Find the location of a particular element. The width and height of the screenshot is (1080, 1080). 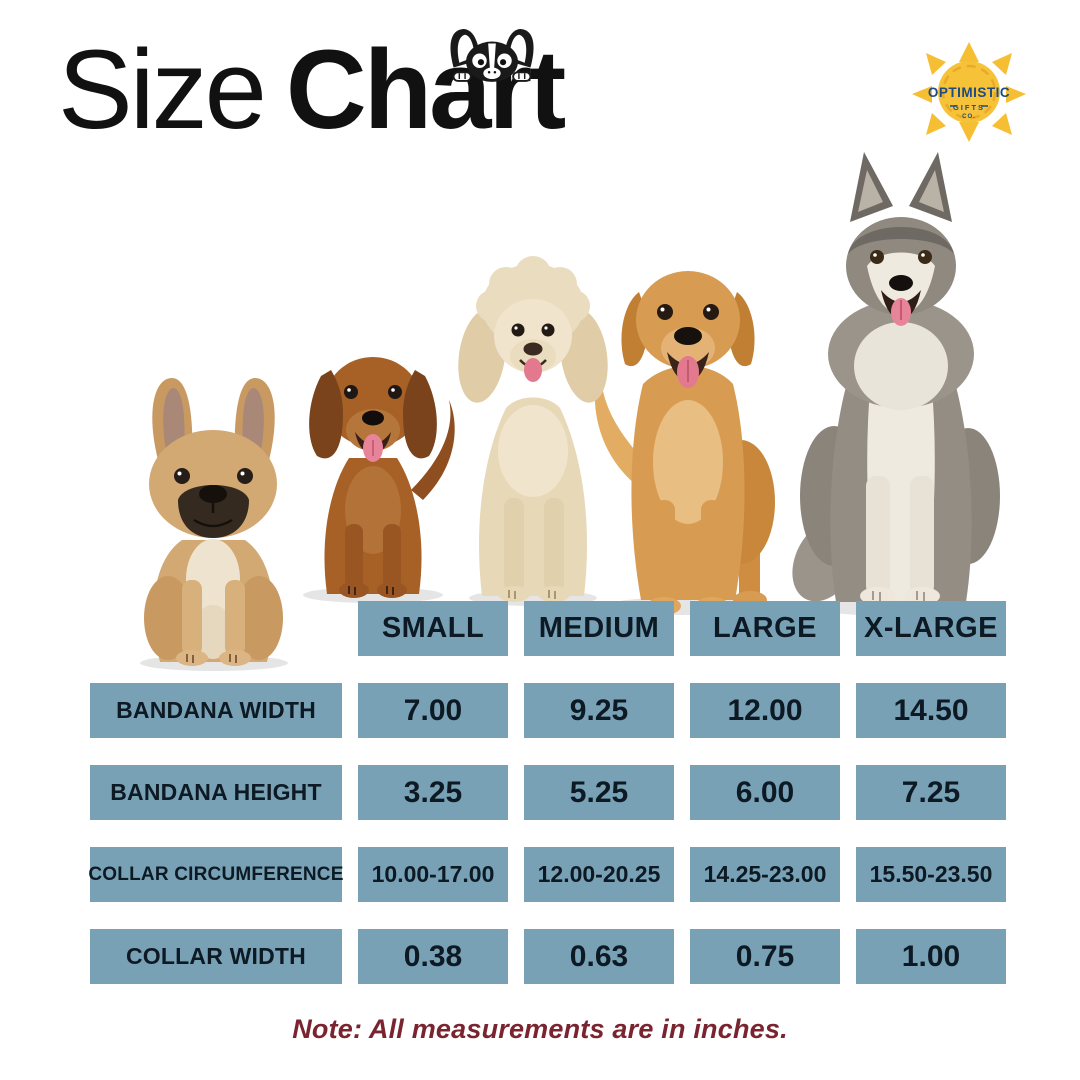

cell-collar-width-small: 0.38 is located at coordinates (433, 956).